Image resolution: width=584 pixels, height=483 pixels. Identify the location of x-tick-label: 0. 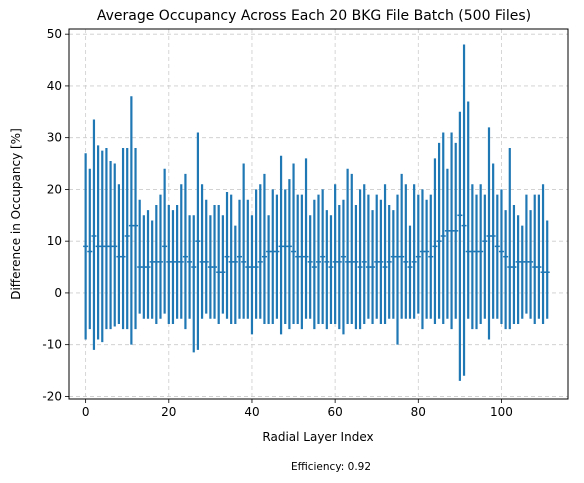
(86, 412).